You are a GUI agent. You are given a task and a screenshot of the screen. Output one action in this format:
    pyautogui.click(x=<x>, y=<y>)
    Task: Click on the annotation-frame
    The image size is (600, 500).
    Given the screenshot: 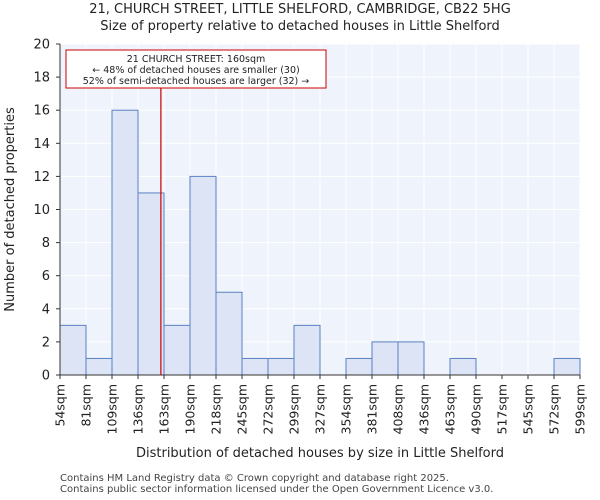 What is the action you would take?
    pyautogui.click(x=196, y=69)
    